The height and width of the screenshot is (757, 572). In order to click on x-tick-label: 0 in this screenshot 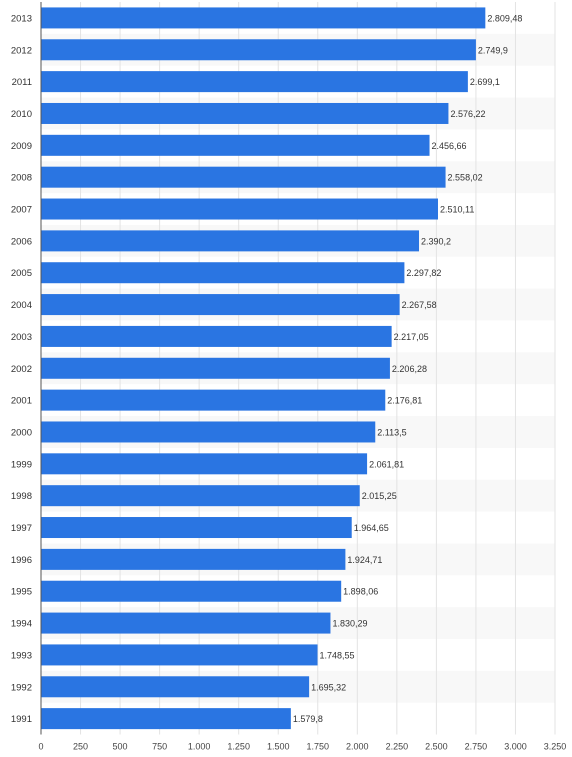, I will do `click(40, 747)`.